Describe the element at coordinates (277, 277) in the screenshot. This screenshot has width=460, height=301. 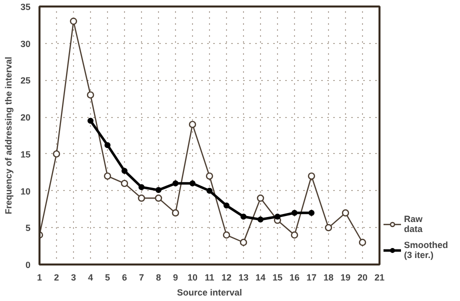
I see `x-tick-label: 15` at that location.